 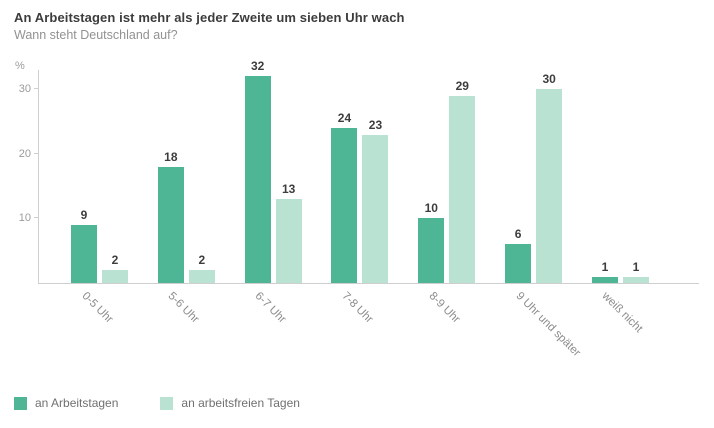 What do you see at coordinates (84, 214) in the screenshot?
I see `bar-value-label: 9` at bounding box center [84, 214].